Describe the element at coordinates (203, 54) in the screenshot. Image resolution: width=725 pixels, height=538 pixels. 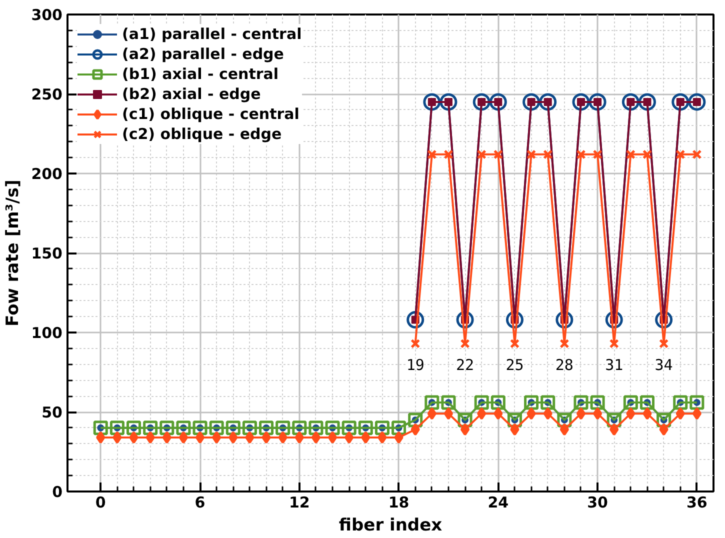
I see `legend-label: (a2) parallel - edge` at that location.